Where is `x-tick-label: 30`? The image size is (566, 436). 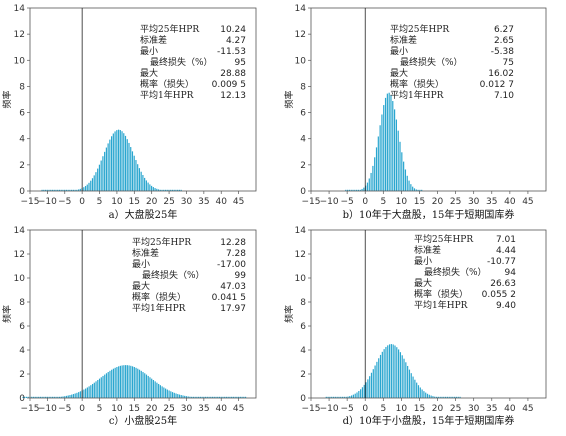 x-tick-label: 30 is located at coordinates (187, 202).